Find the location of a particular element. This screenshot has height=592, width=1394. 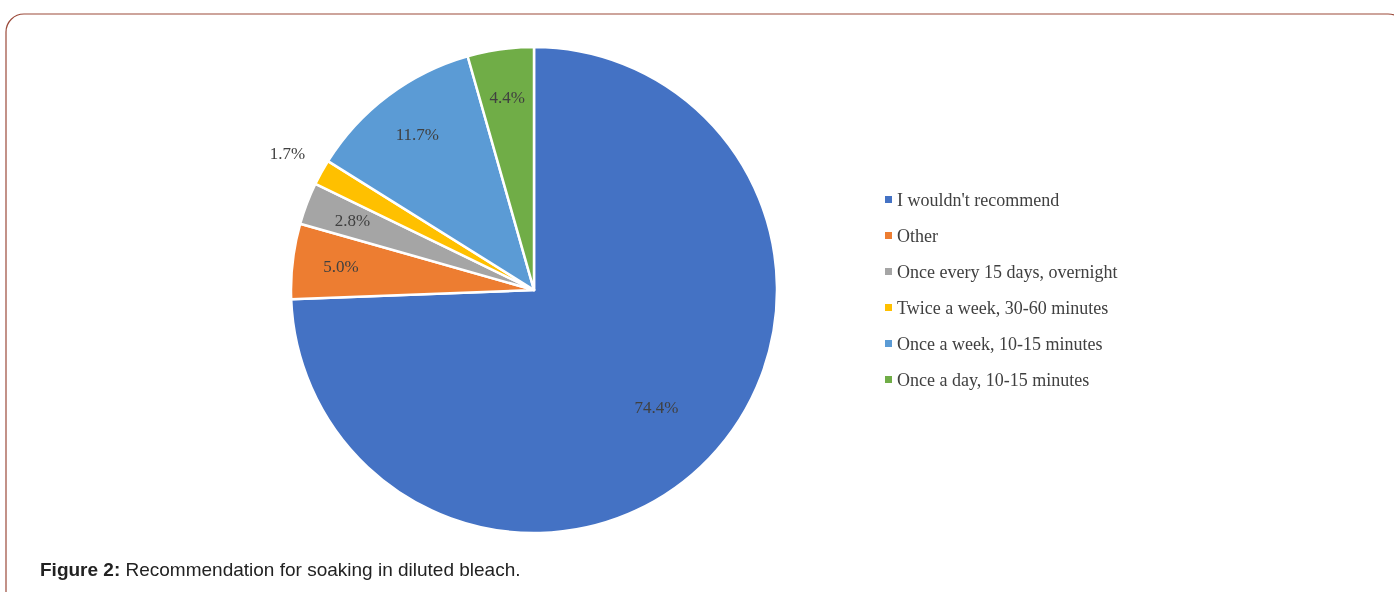

legend-label: I wouldn't recommend is located at coordinates (978, 200).